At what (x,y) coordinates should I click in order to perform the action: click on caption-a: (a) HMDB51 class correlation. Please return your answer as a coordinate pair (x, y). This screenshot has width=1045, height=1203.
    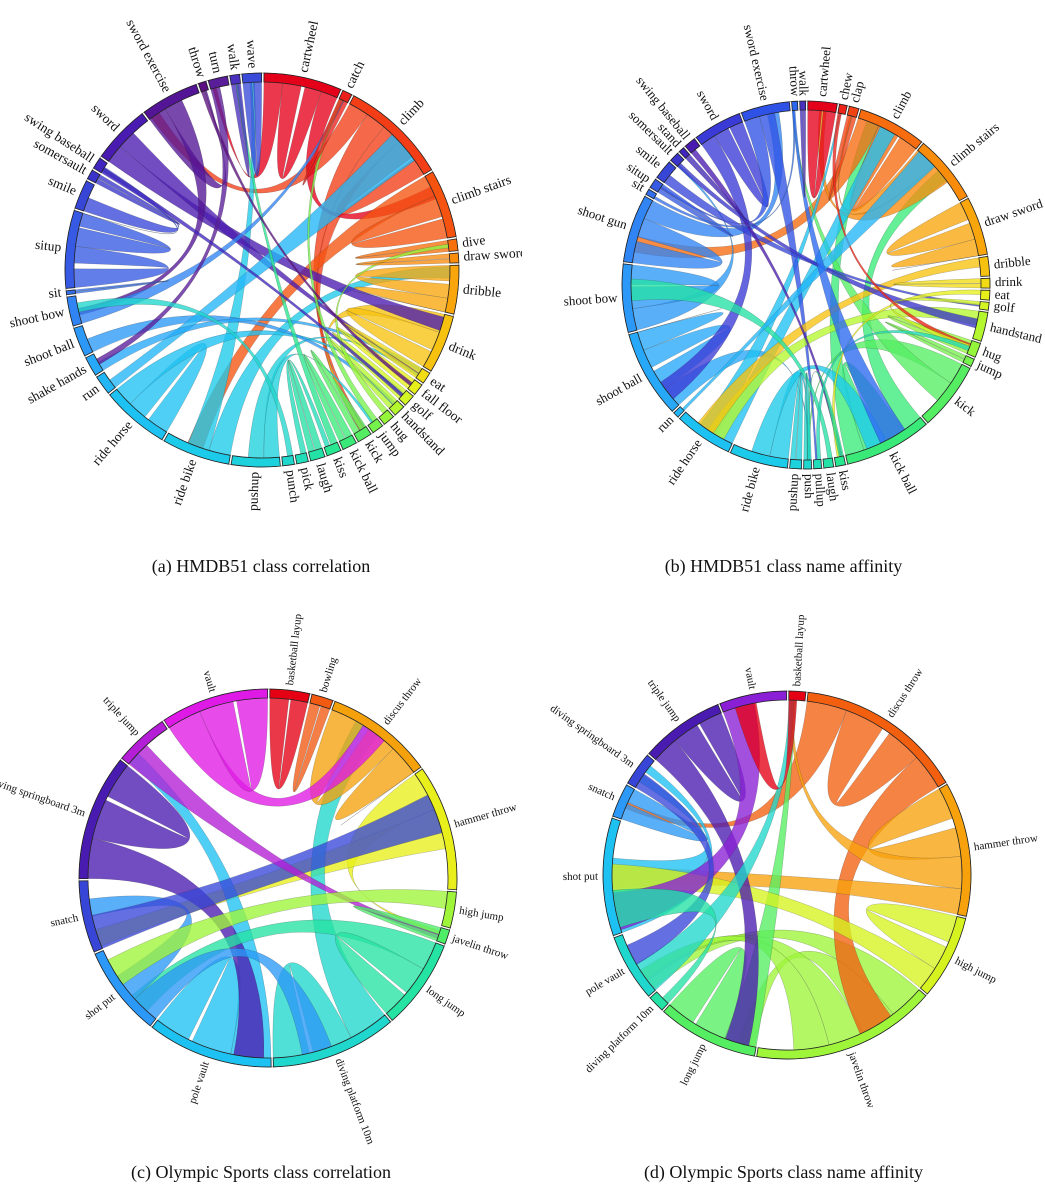
    Looking at the image, I should click on (261, 566).